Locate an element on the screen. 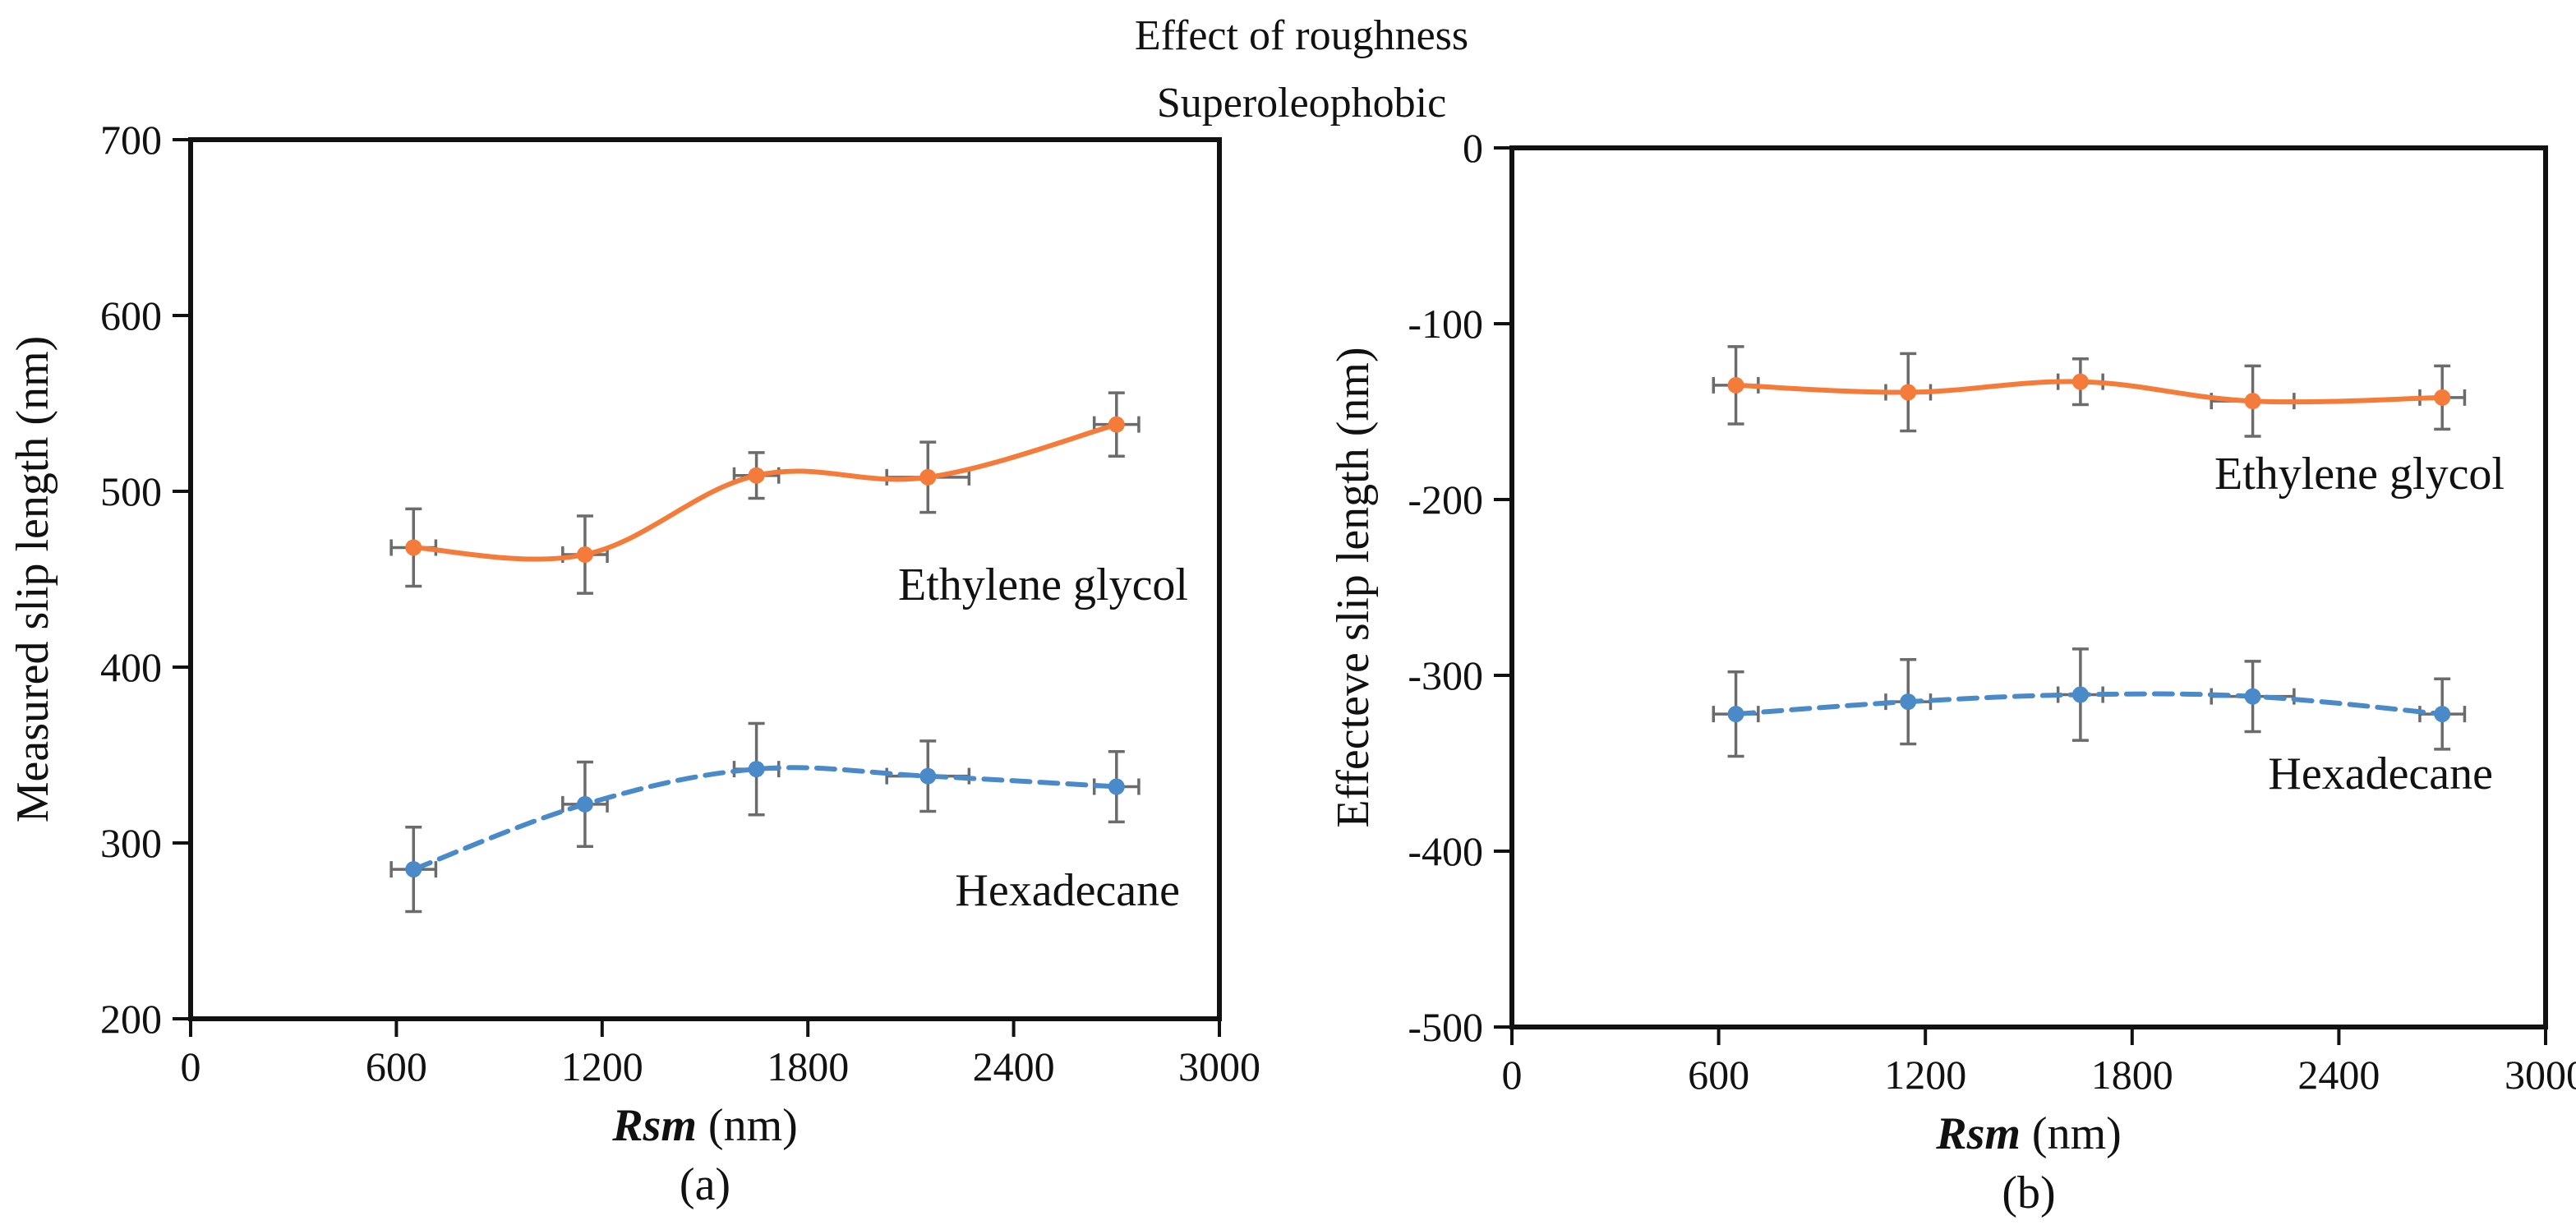 This screenshot has height=1225, width=2576. x-tick-label-a-2: 1200 is located at coordinates (602, 1066).